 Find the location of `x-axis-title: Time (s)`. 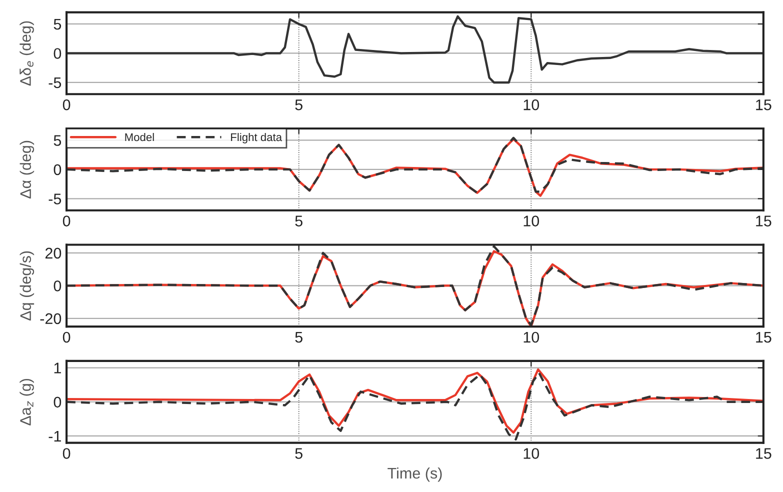

x-axis-title: Time (s) is located at coordinates (415, 474).